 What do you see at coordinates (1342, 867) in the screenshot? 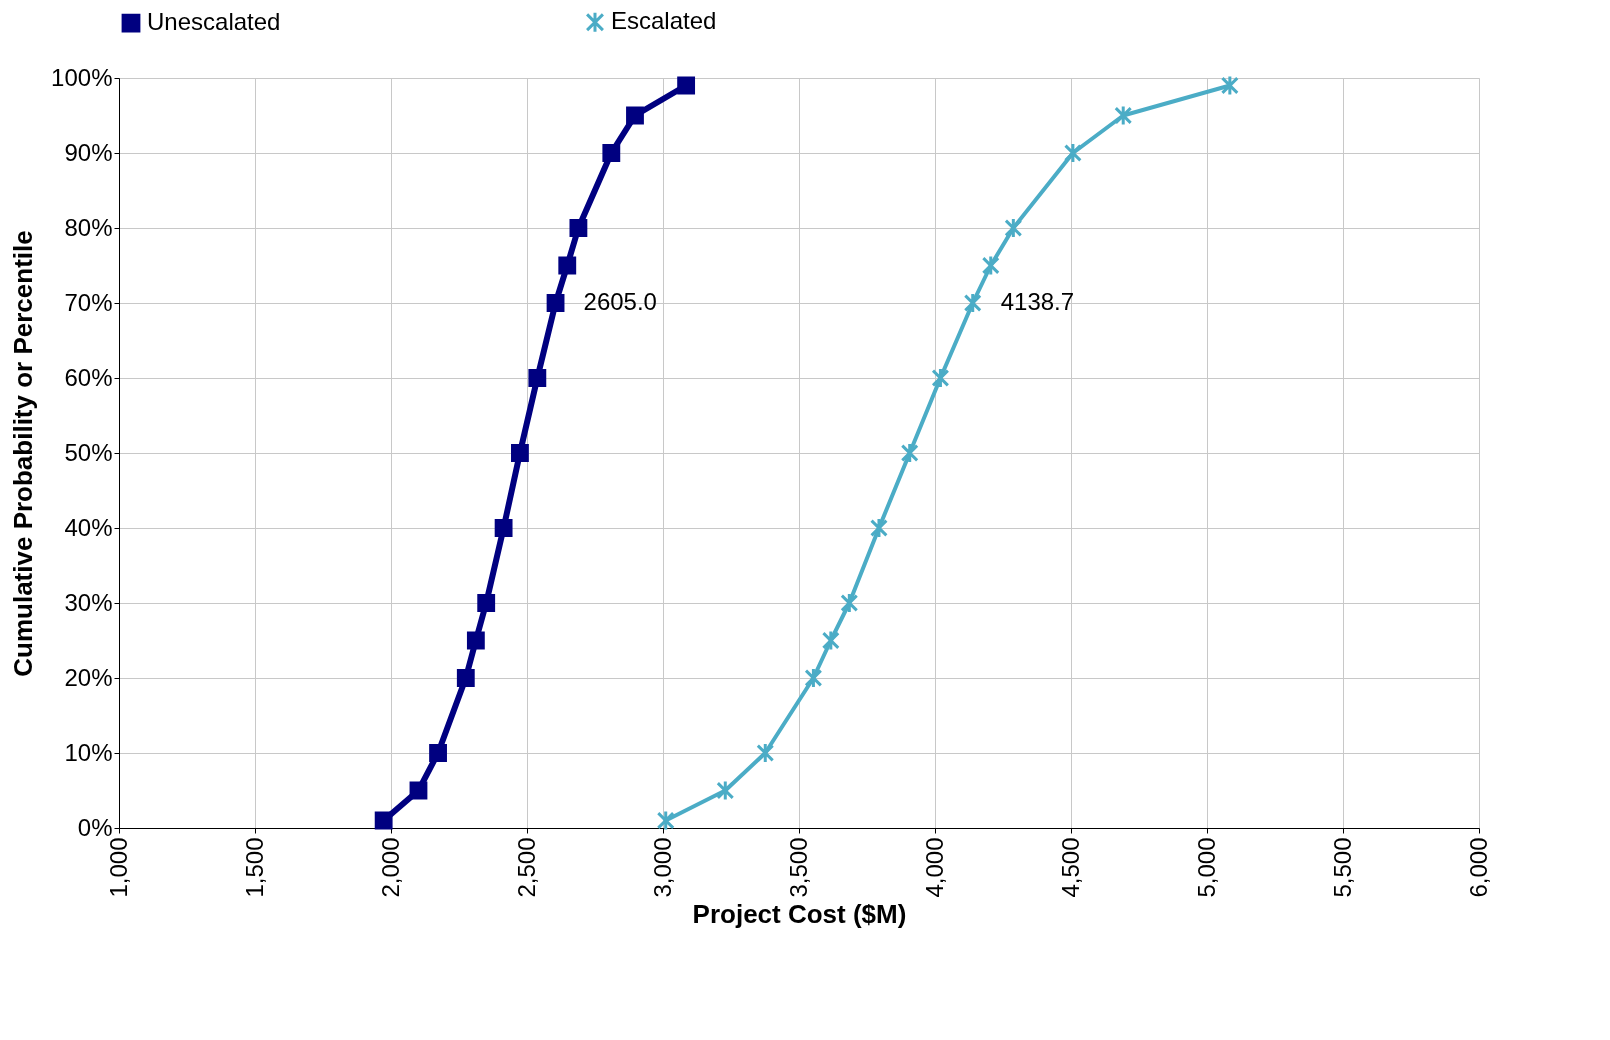
I see `x-tick-label: 5,500` at bounding box center [1342, 867].